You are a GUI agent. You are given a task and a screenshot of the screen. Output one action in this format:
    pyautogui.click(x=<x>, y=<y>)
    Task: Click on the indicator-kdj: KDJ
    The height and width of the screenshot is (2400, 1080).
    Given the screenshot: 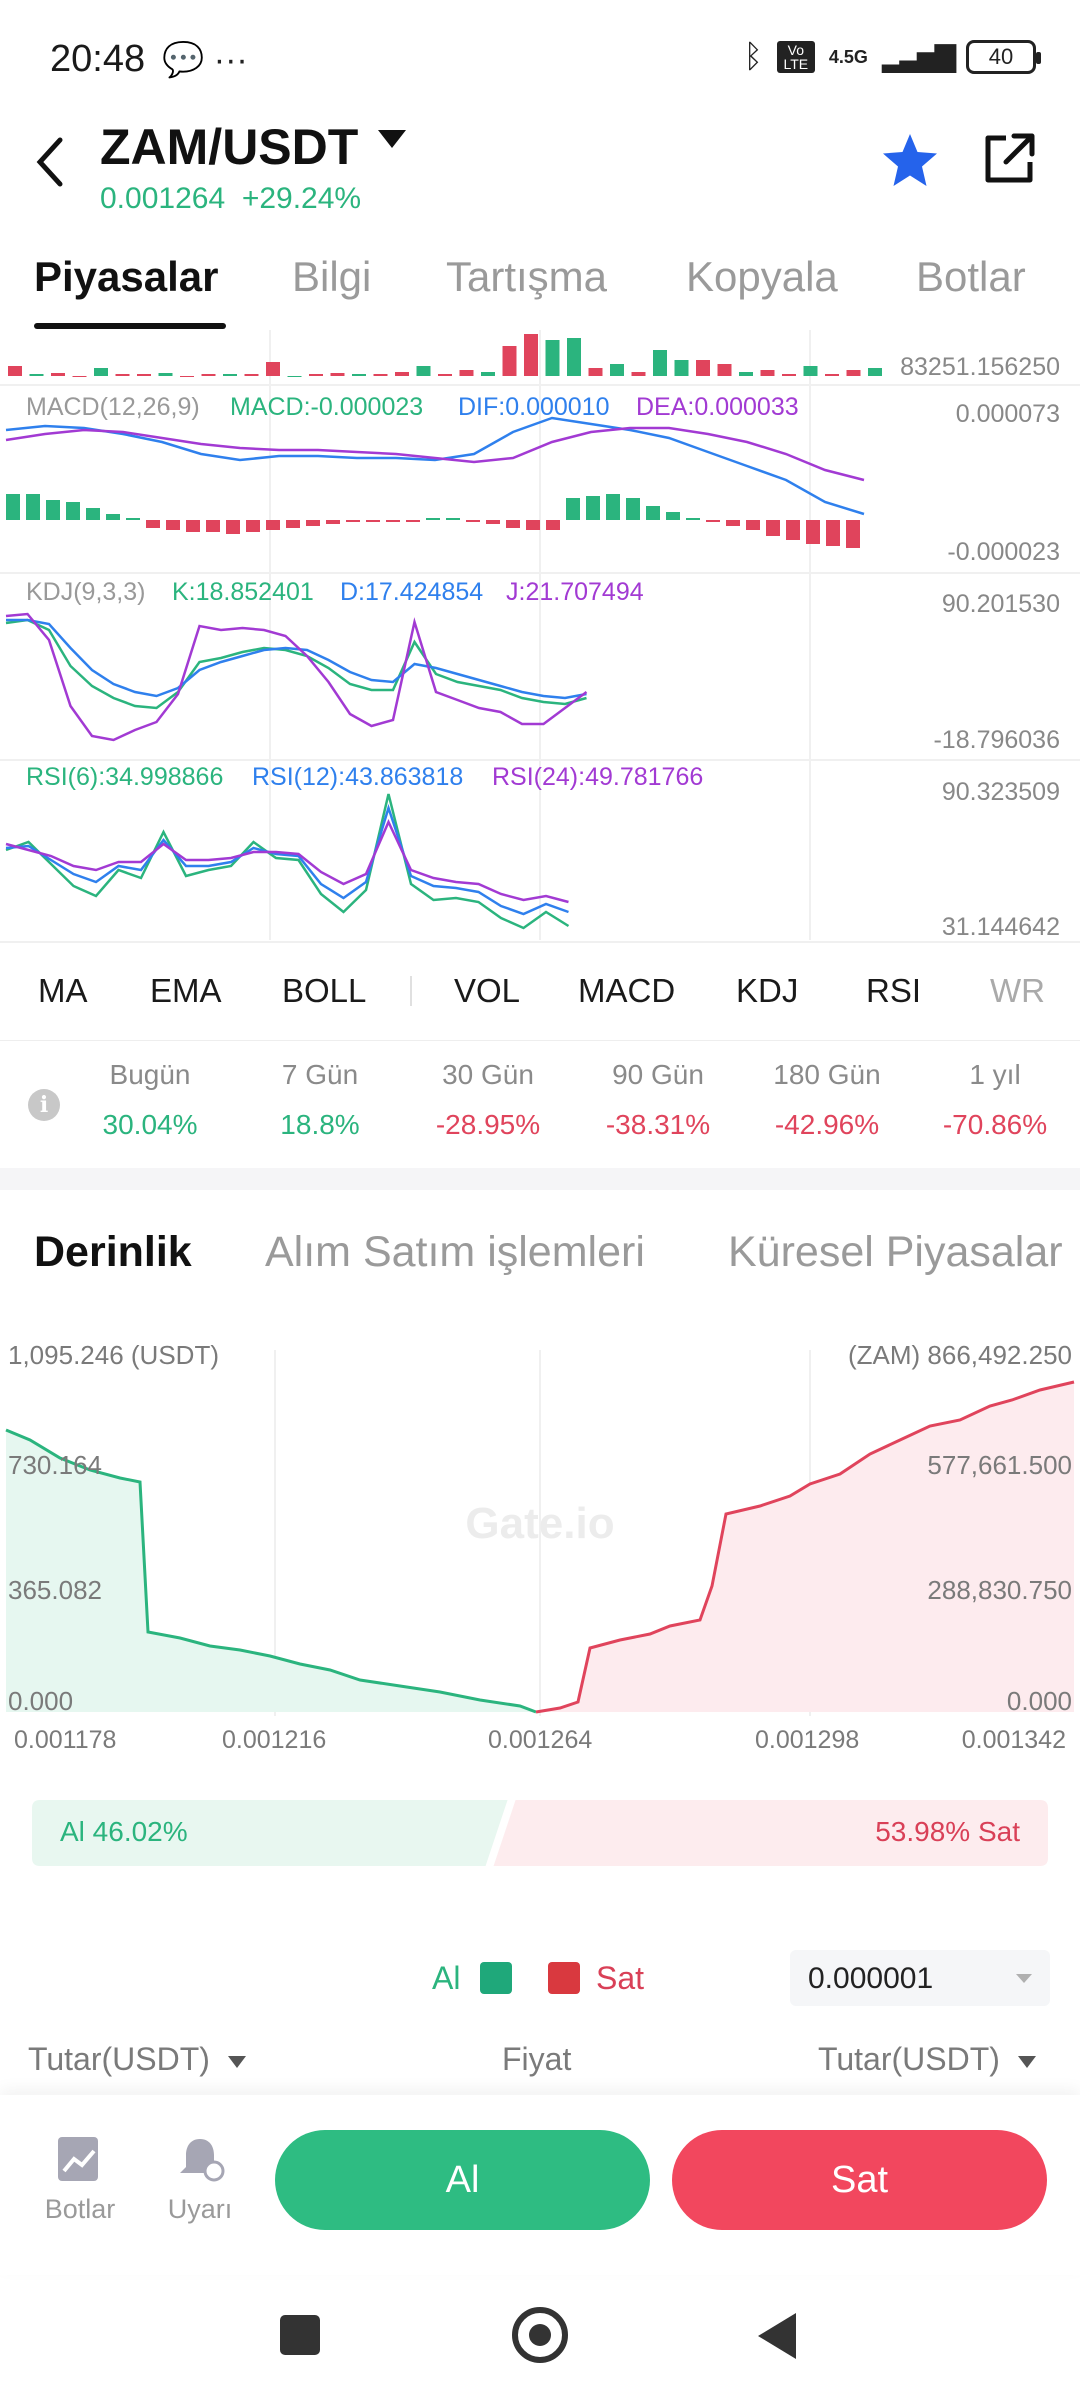 What is the action you would take?
    pyautogui.click(x=767, y=990)
    